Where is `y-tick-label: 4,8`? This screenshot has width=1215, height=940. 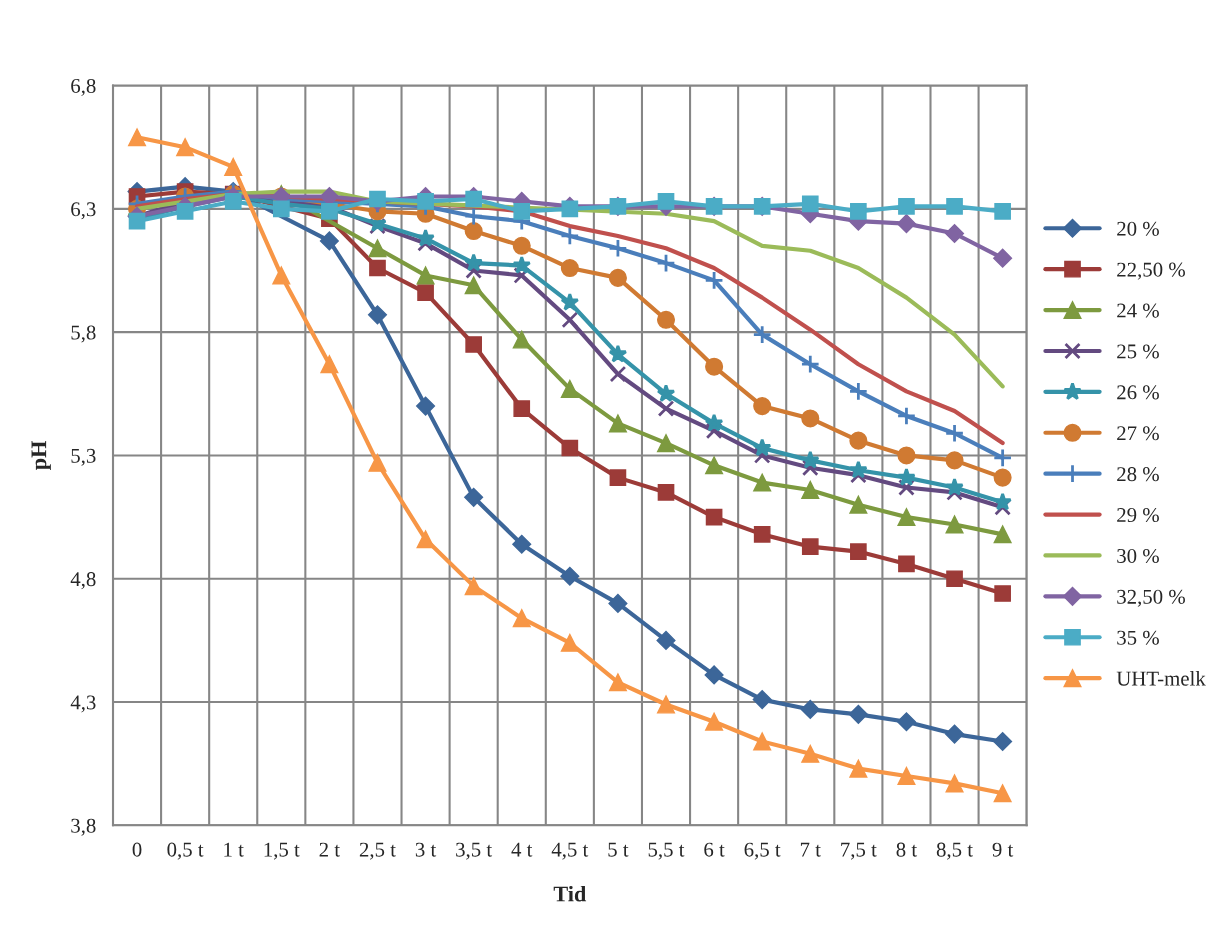 y-tick-label: 4,8 is located at coordinates (83, 581).